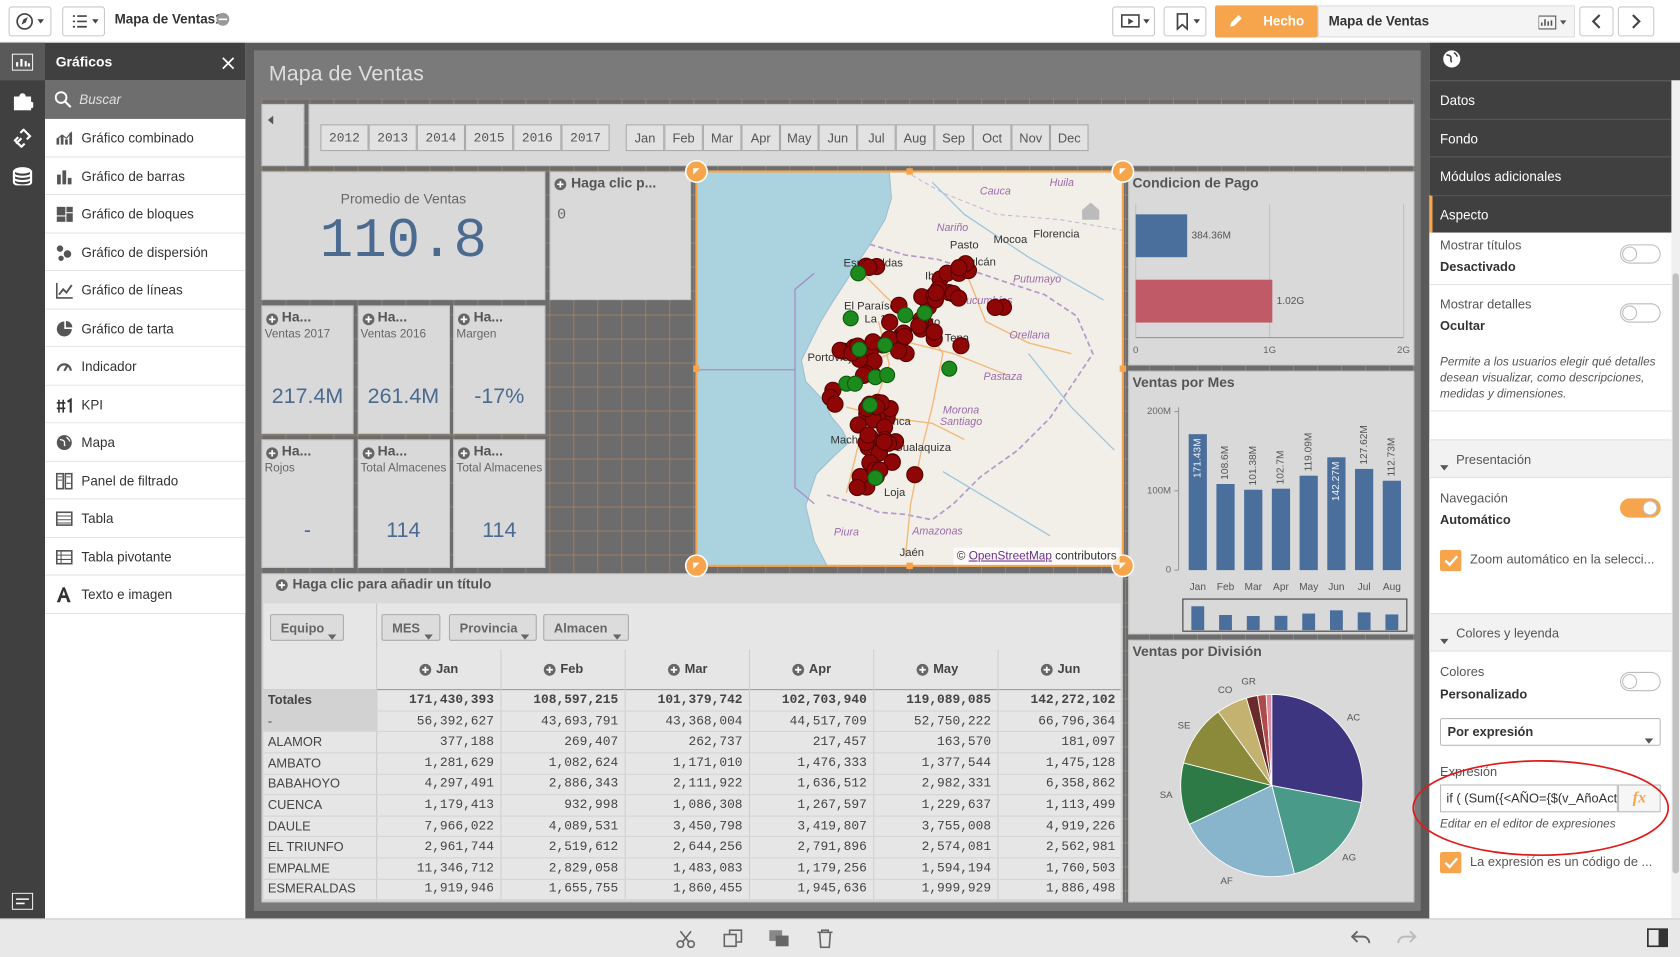  I want to click on copy-button, so click(733, 938).